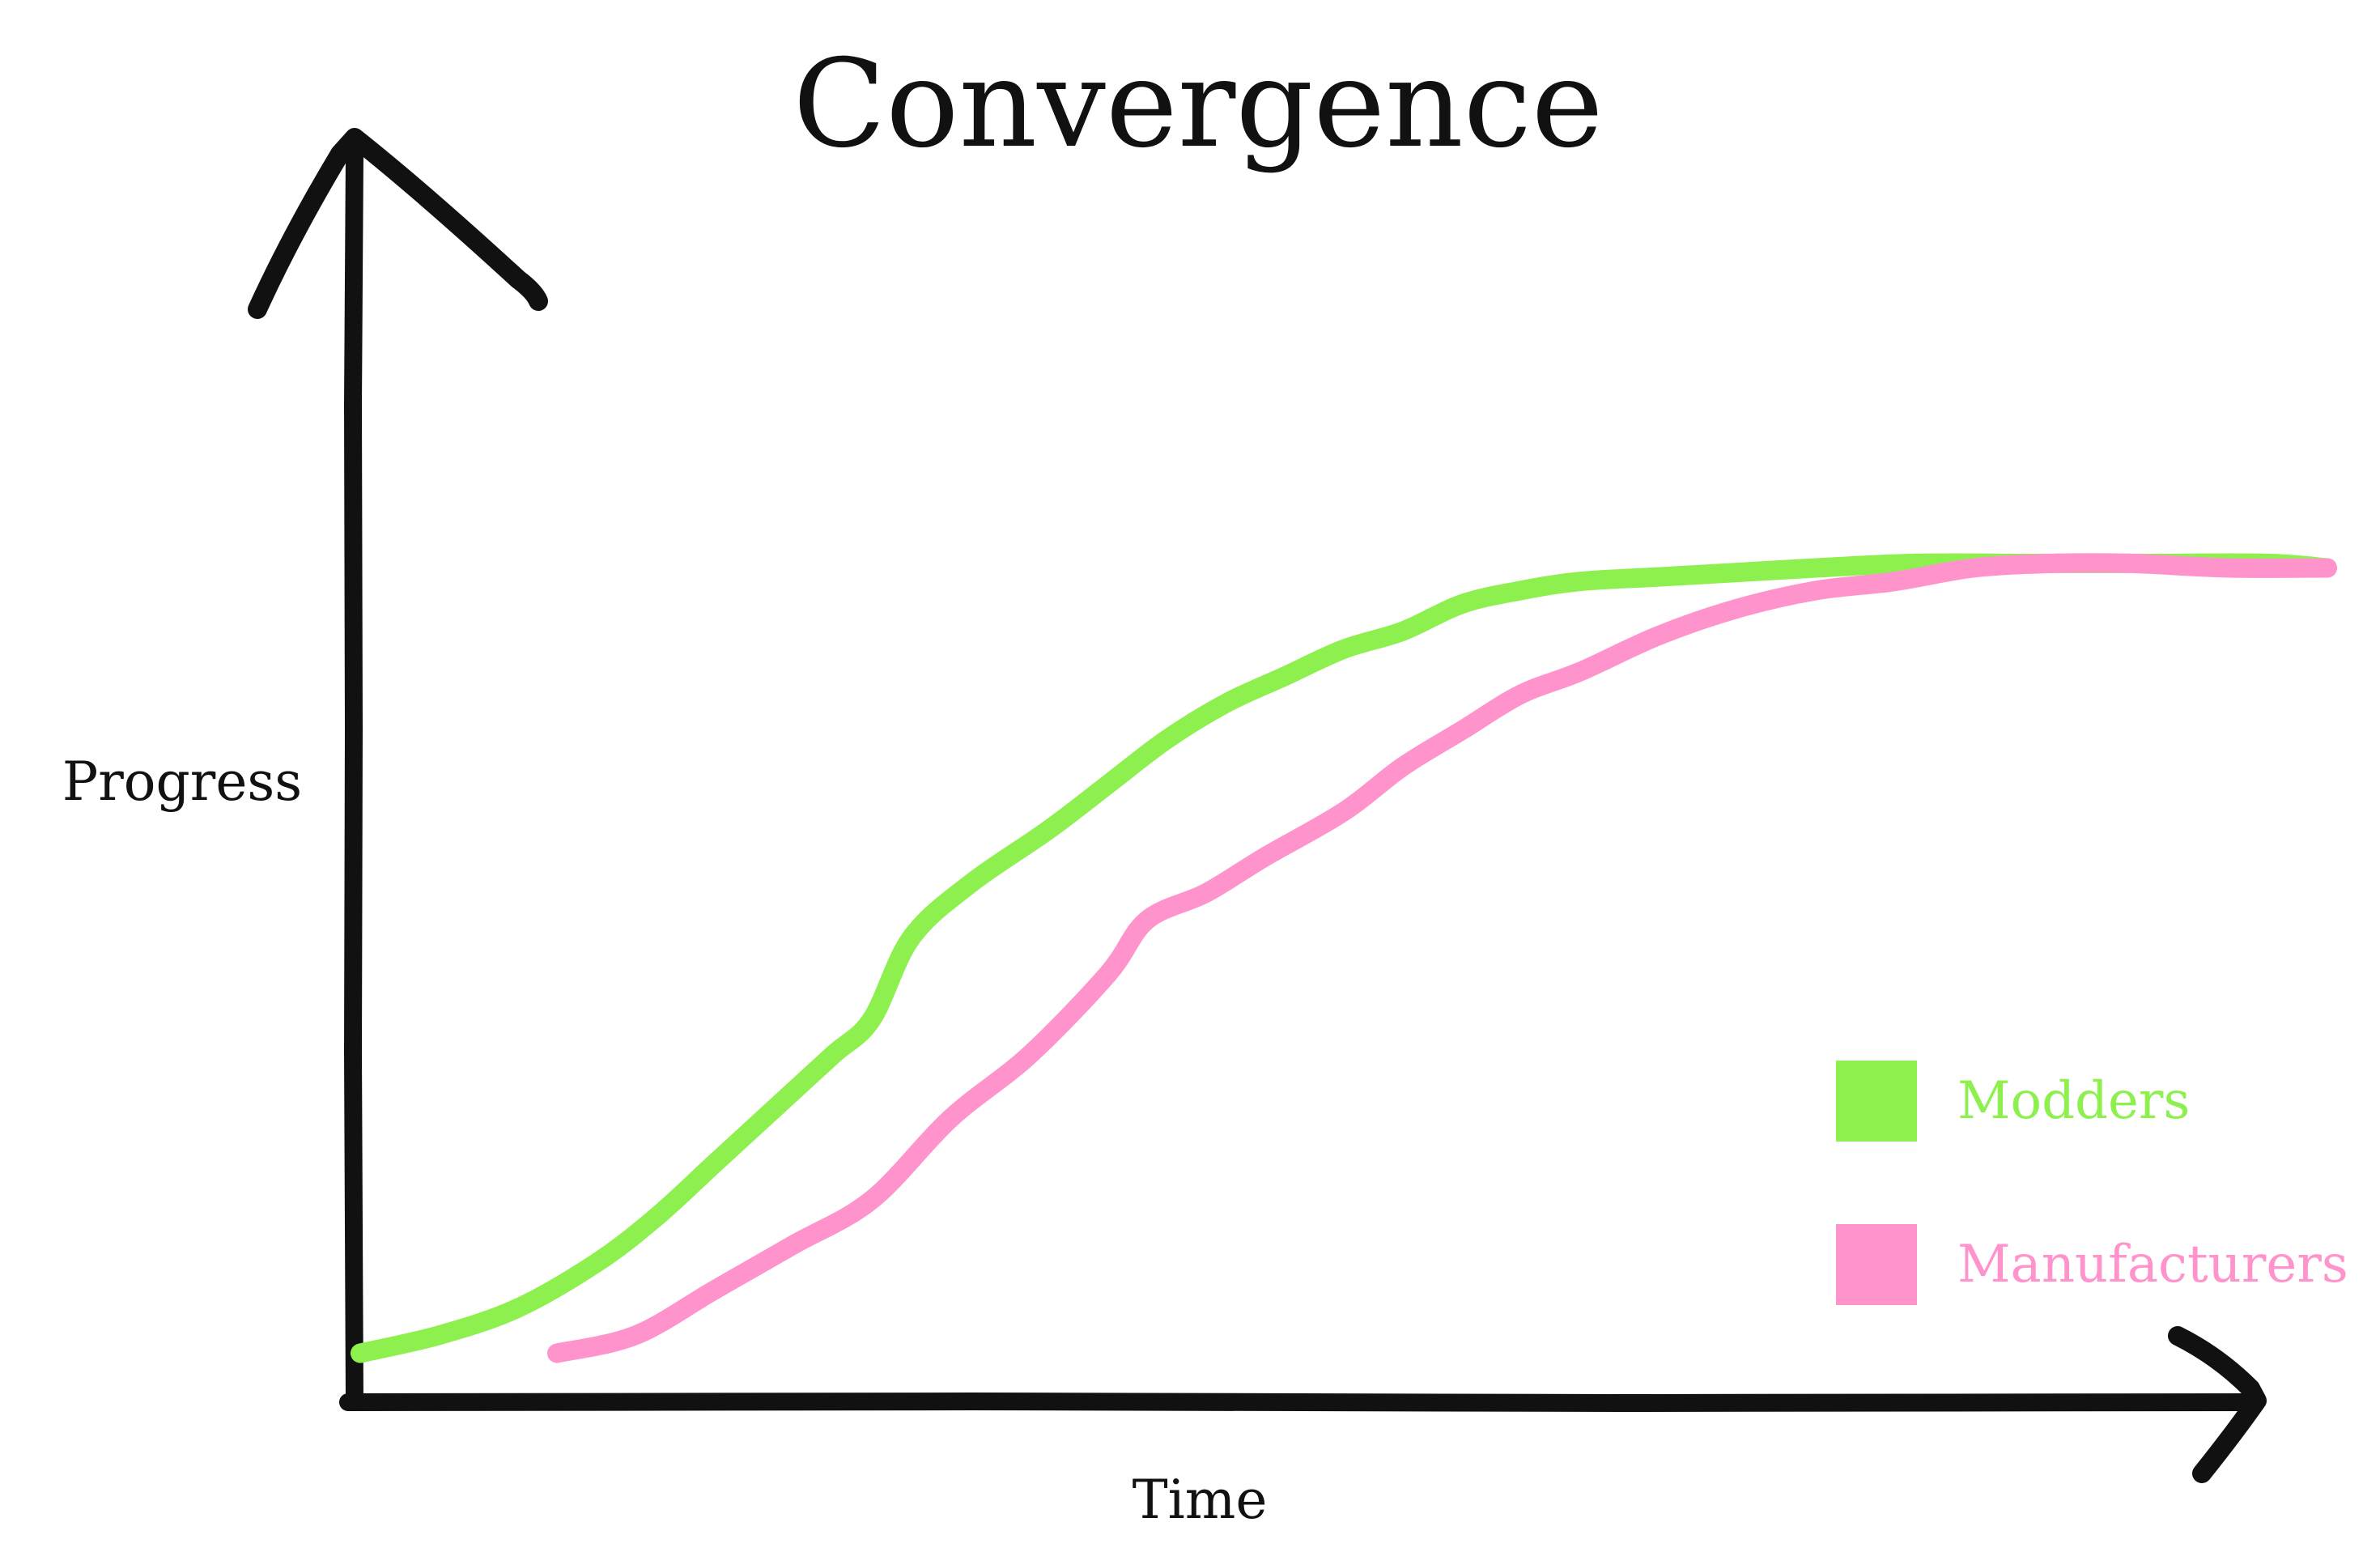 Image resolution: width=2380 pixels, height=1552 pixels. What do you see at coordinates (398, 223) in the screenshot?
I see `y-axis-arrowhead` at bounding box center [398, 223].